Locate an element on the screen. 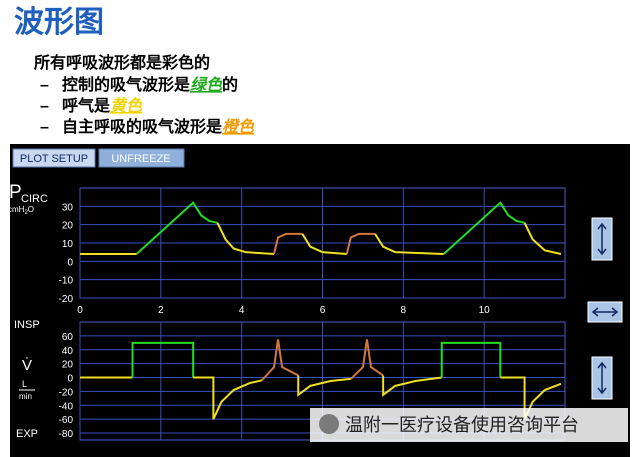 The height and width of the screenshot is (457, 640). wechat-icon is located at coordinates (329, 424).